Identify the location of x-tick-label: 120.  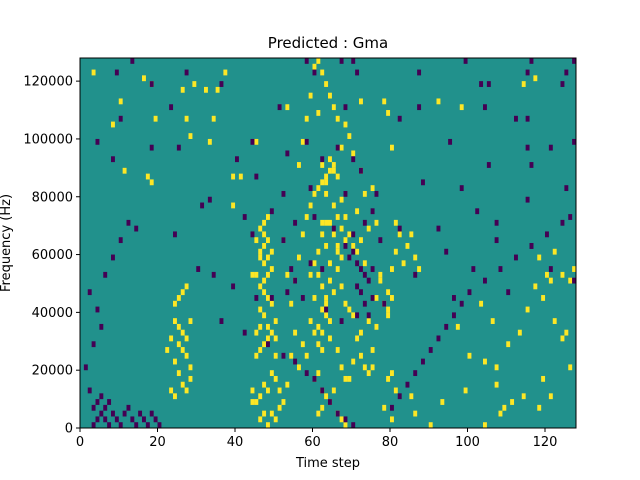
(545, 442).